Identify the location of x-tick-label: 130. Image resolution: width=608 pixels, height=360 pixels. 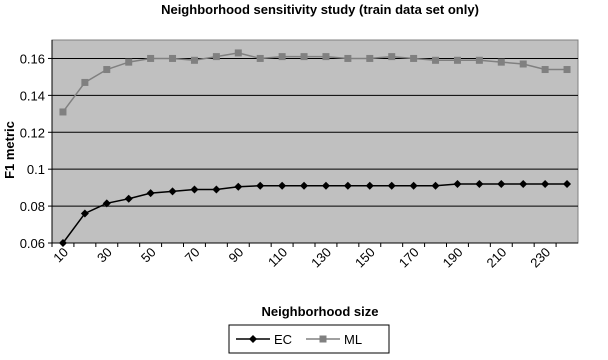
(321, 258).